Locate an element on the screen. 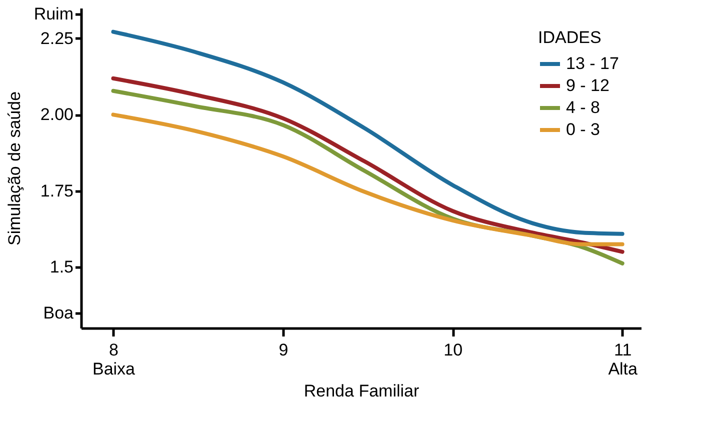 The image size is (710, 442). legend-label: 9 - 12 is located at coordinates (588, 85).